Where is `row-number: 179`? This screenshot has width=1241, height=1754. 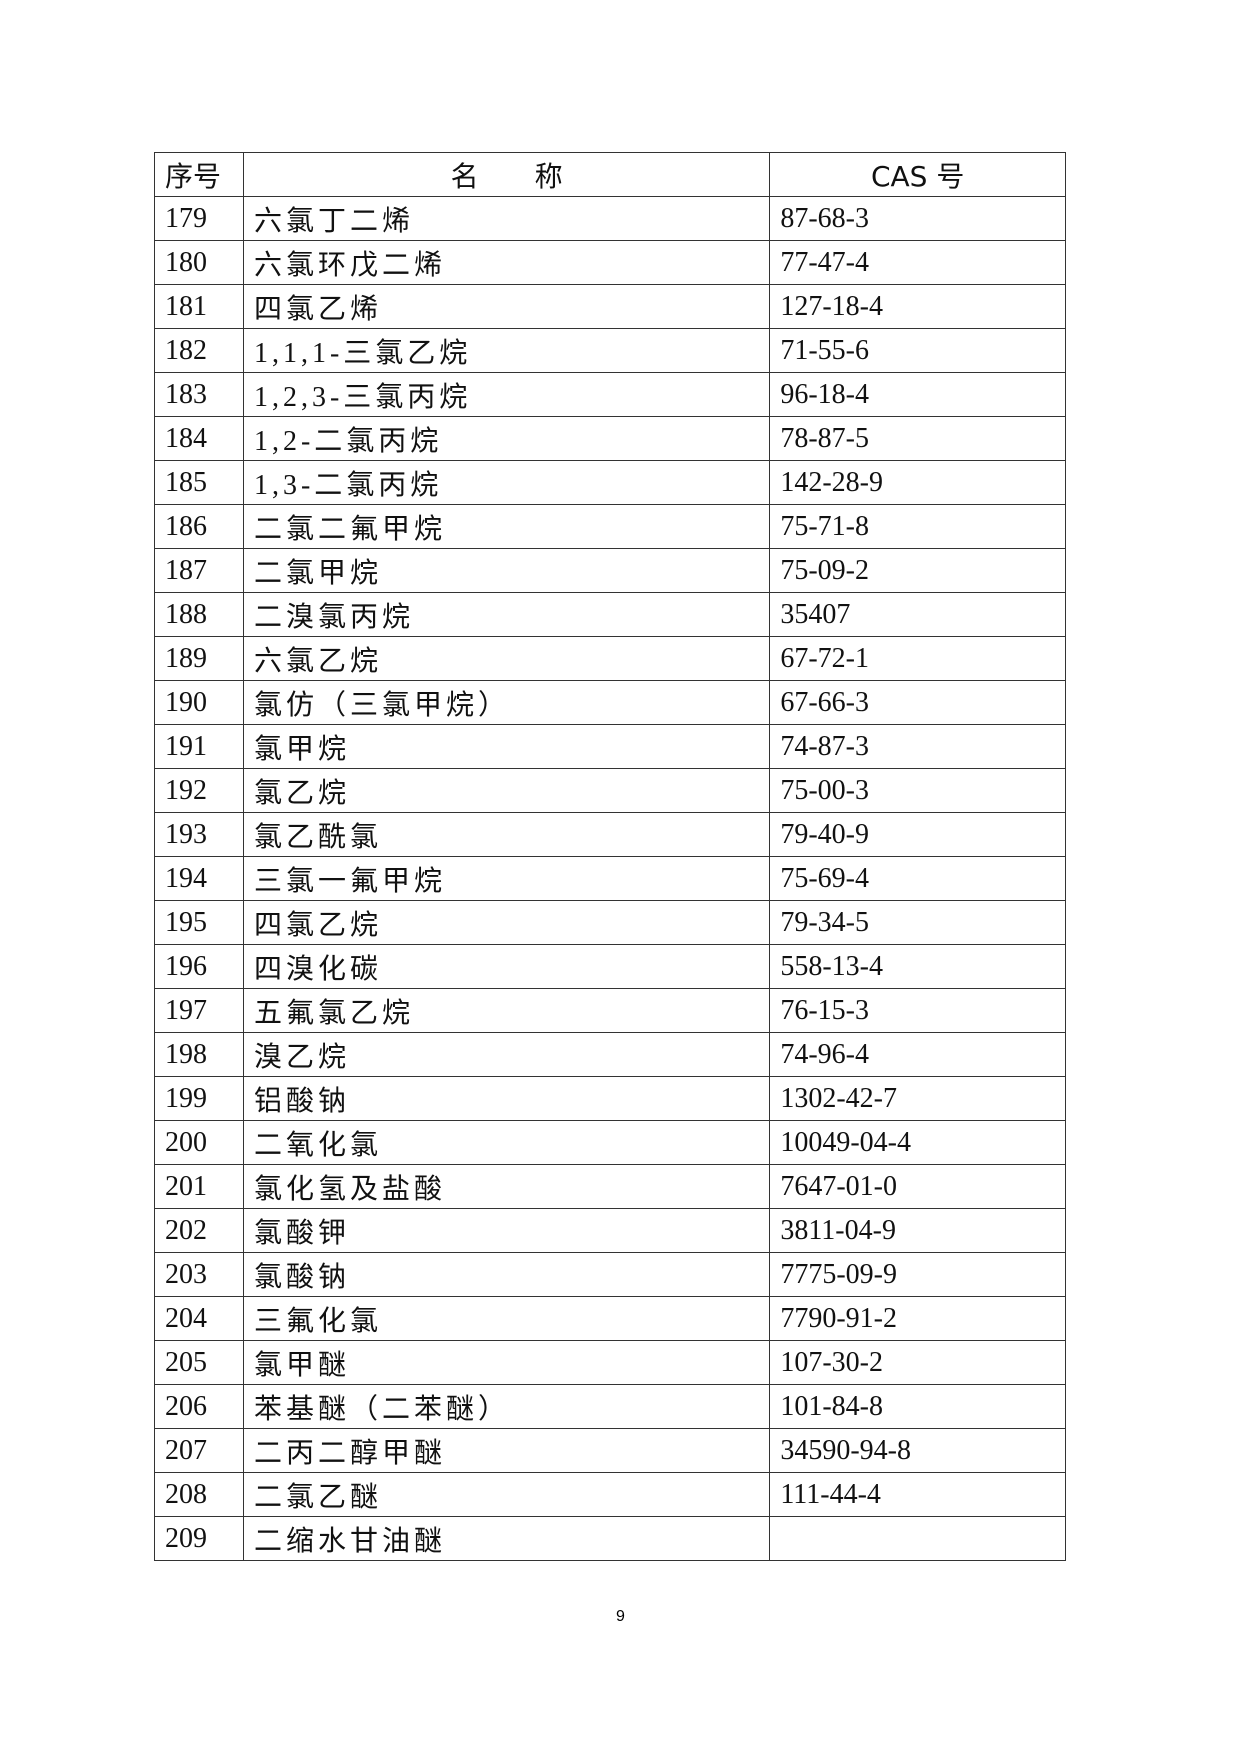
row-number: 179 is located at coordinates (199, 218).